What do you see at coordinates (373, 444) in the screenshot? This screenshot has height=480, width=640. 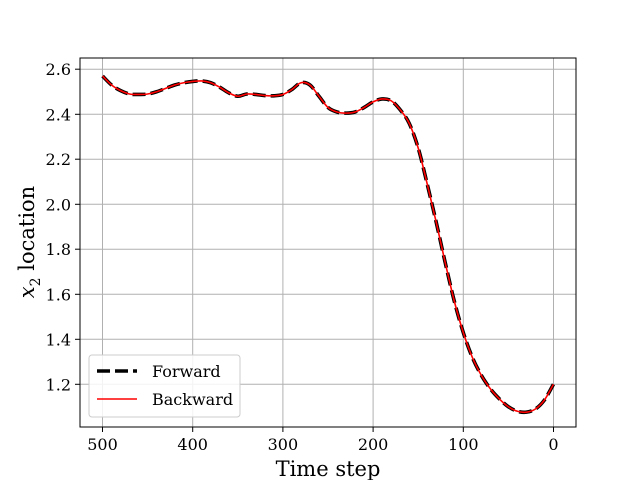 I see `x-tick-label: 200` at bounding box center [373, 444].